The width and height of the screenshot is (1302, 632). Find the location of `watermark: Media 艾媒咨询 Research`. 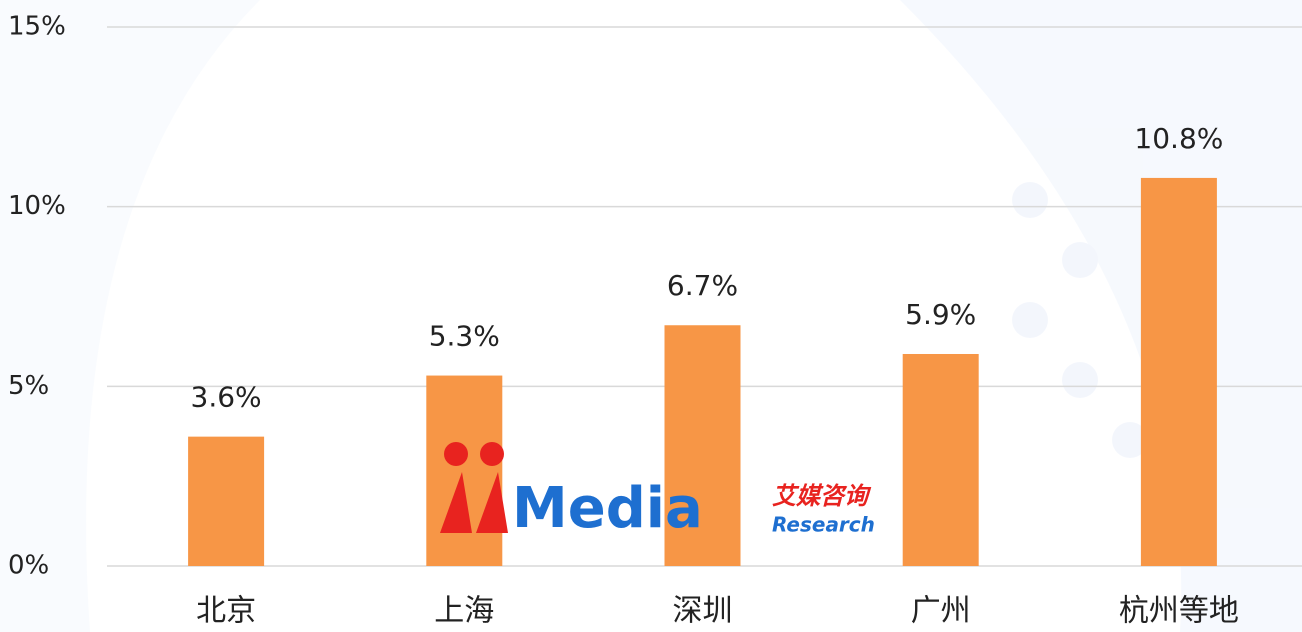

watermark: Media 艾媒咨询 Research is located at coordinates (657, 491).